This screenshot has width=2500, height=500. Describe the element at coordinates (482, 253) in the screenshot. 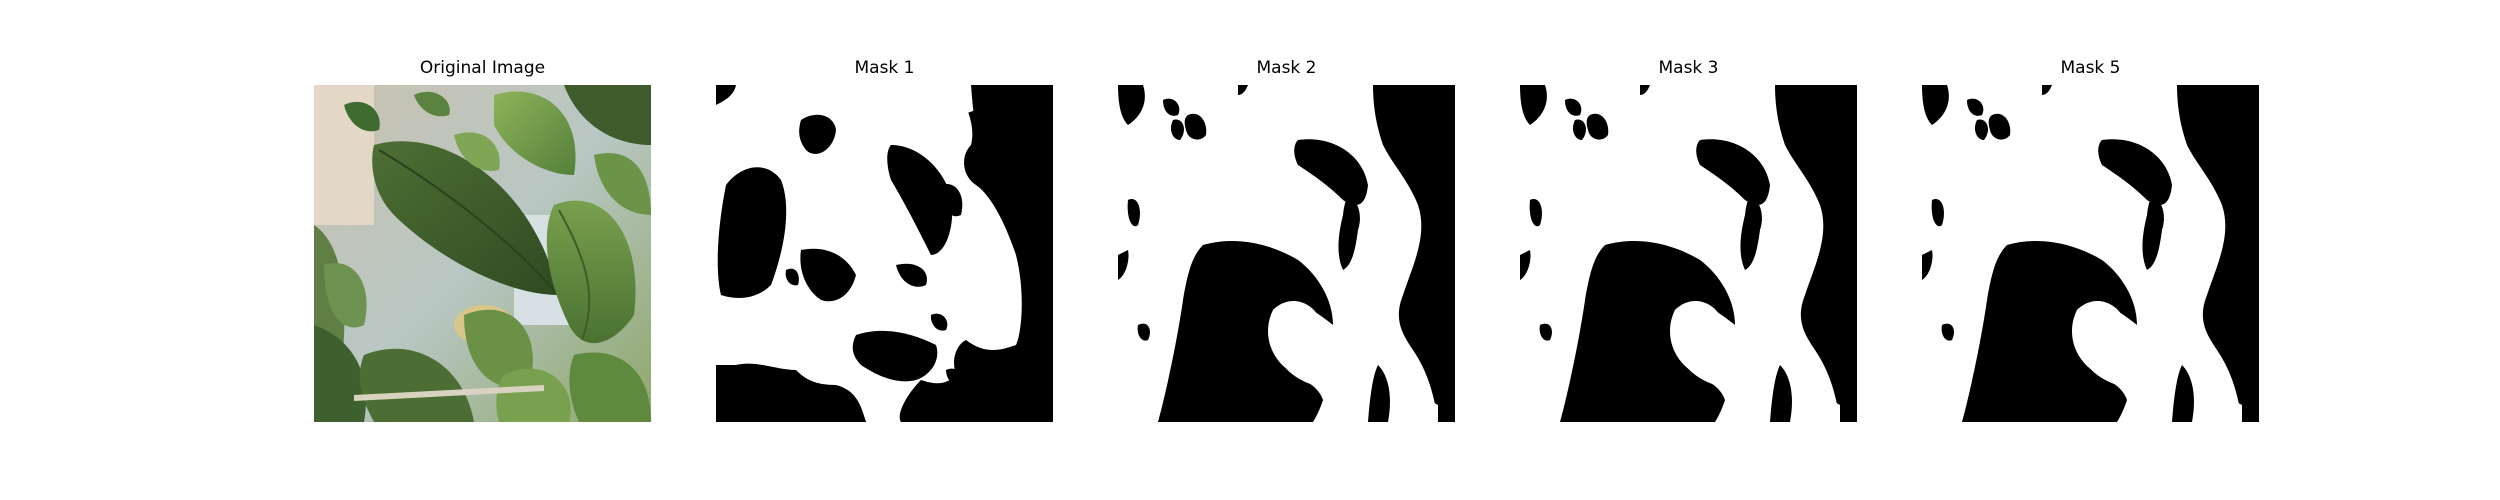

I see `original-plant-photo` at that location.